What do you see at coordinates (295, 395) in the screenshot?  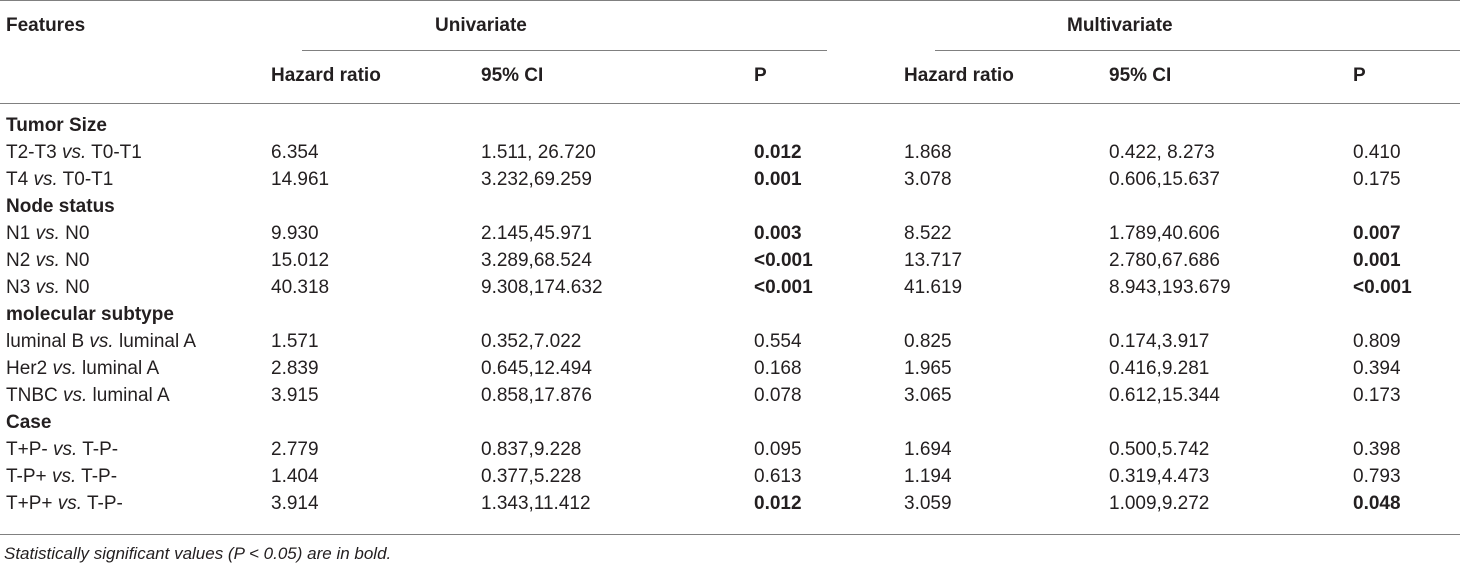 I see `univariate-hazard-ratio-cell: 3.915` at bounding box center [295, 395].